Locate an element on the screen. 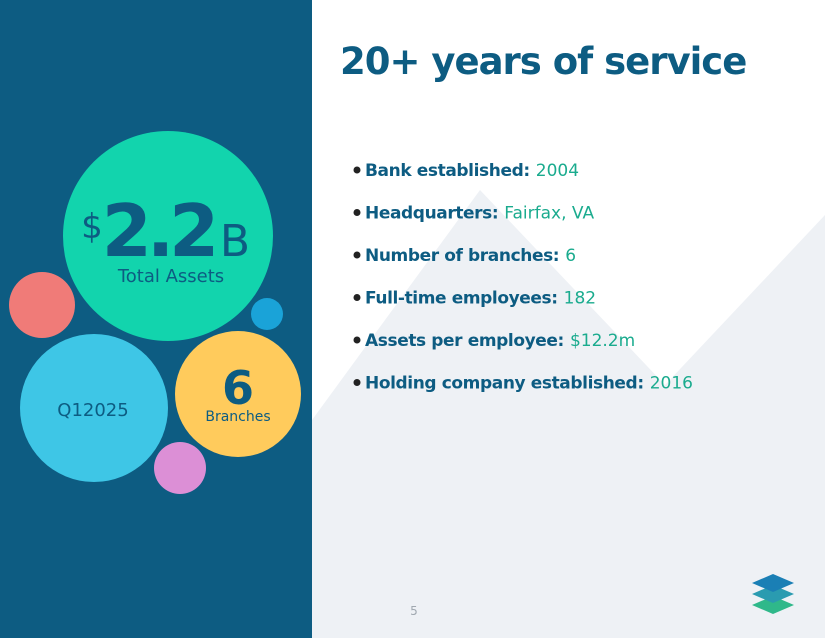 This screenshot has width=825, height=638. branches-caption: Branches is located at coordinates (237, 417).